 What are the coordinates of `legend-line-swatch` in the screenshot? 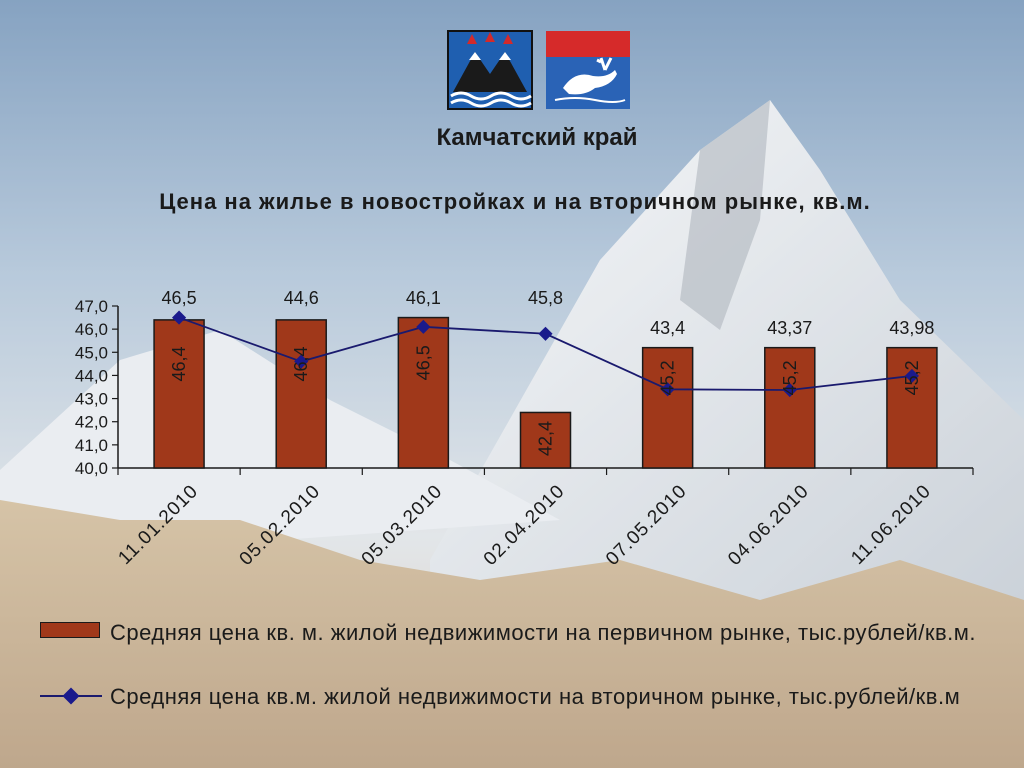 It's located at (71, 696).